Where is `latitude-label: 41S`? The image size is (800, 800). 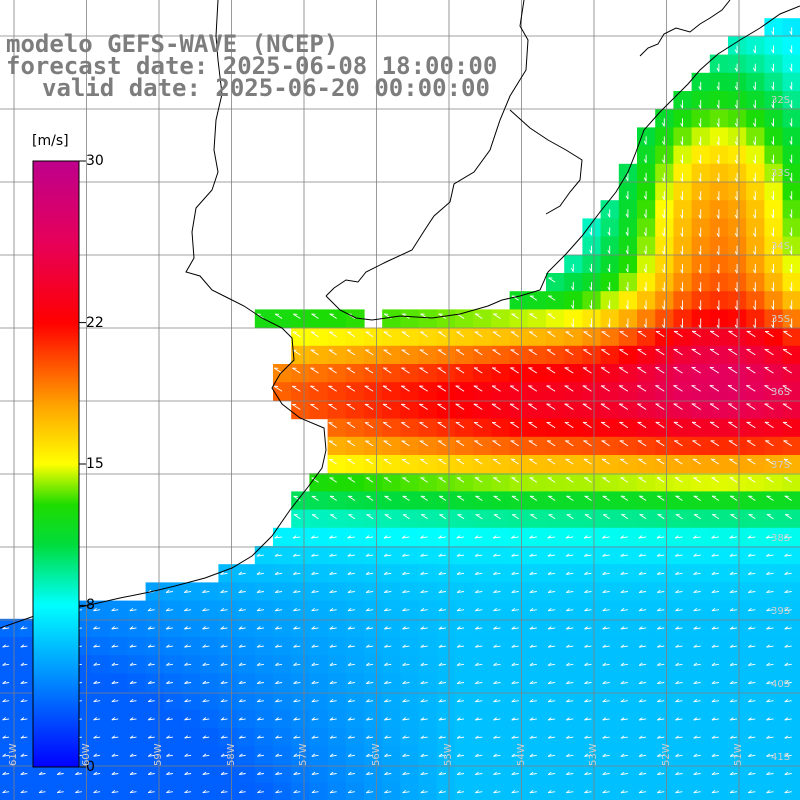
latitude-label: 41S is located at coordinates (781, 757).